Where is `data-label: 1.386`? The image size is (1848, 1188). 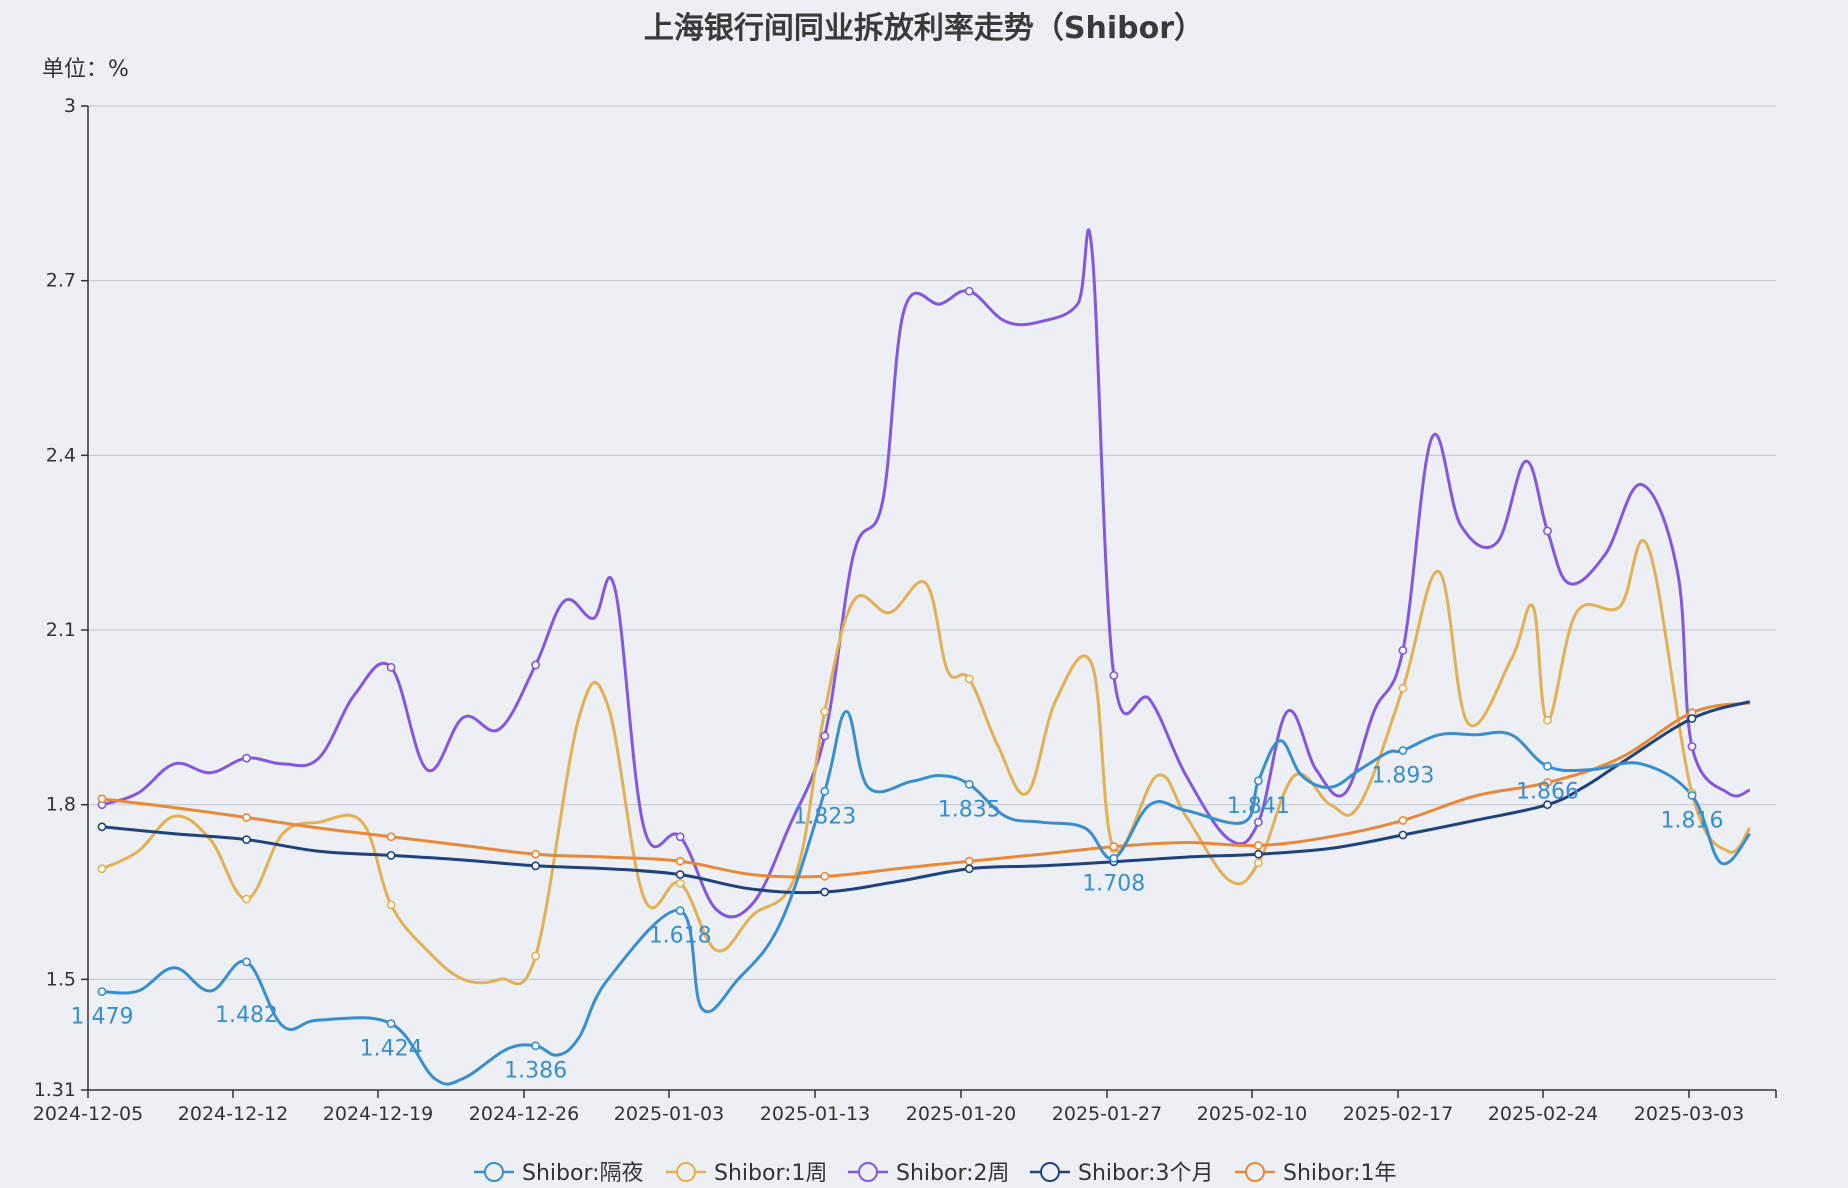
data-label: 1.386 is located at coordinates (535, 1071).